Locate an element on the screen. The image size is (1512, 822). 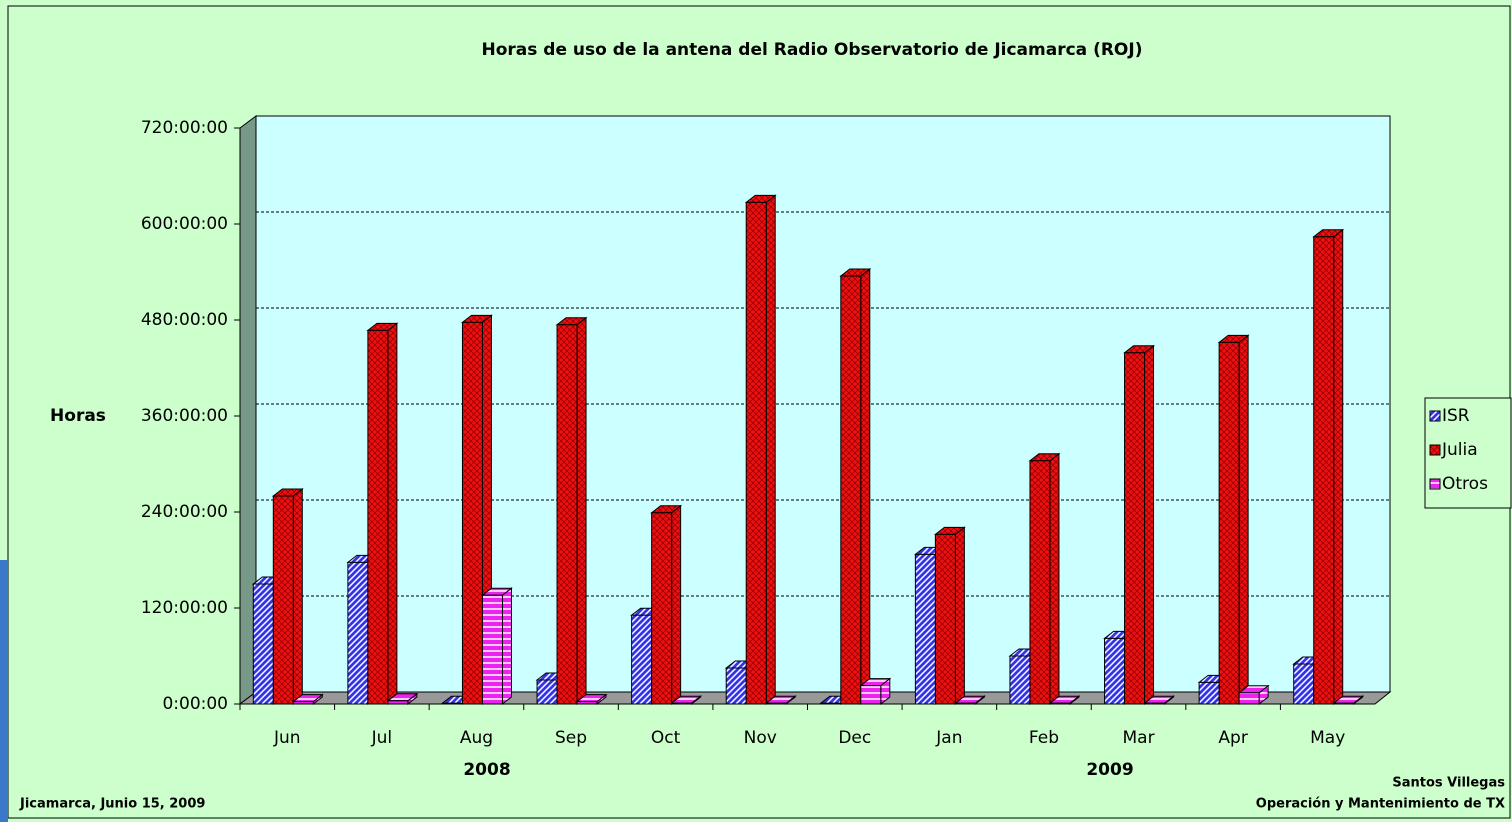
x-tick-label: Jul is located at coordinates (382, 738).